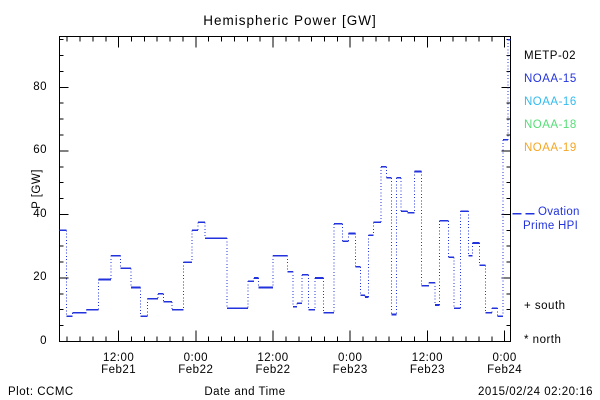 This screenshot has width=600, height=400. Describe the element at coordinates (245, 392) in the screenshot. I see `x-axis-title: Date and Time` at that location.